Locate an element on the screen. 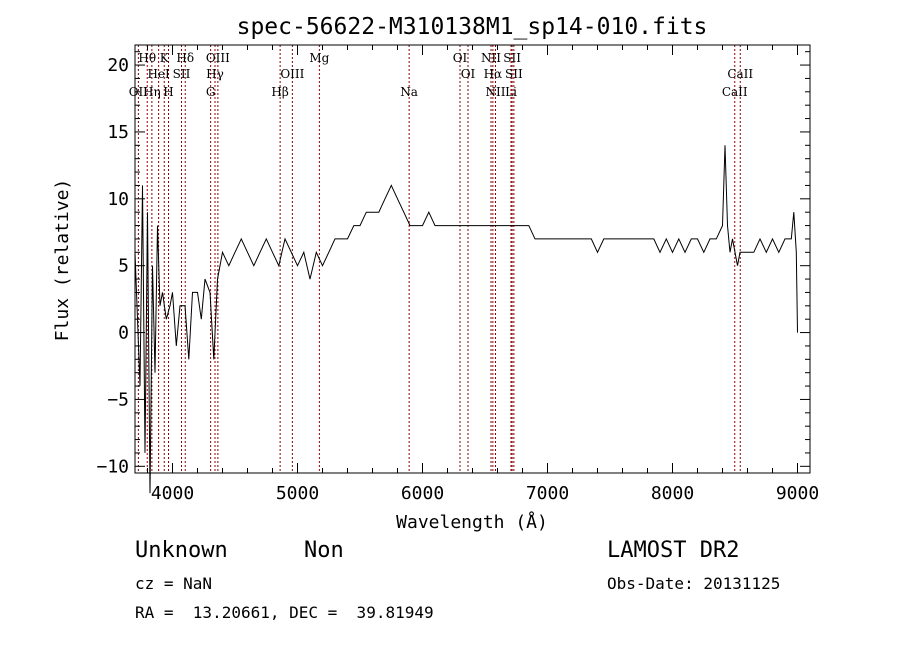 The height and width of the screenshot is (649, 900). y-tick-label: 20 is located at coordinates (118, 65).